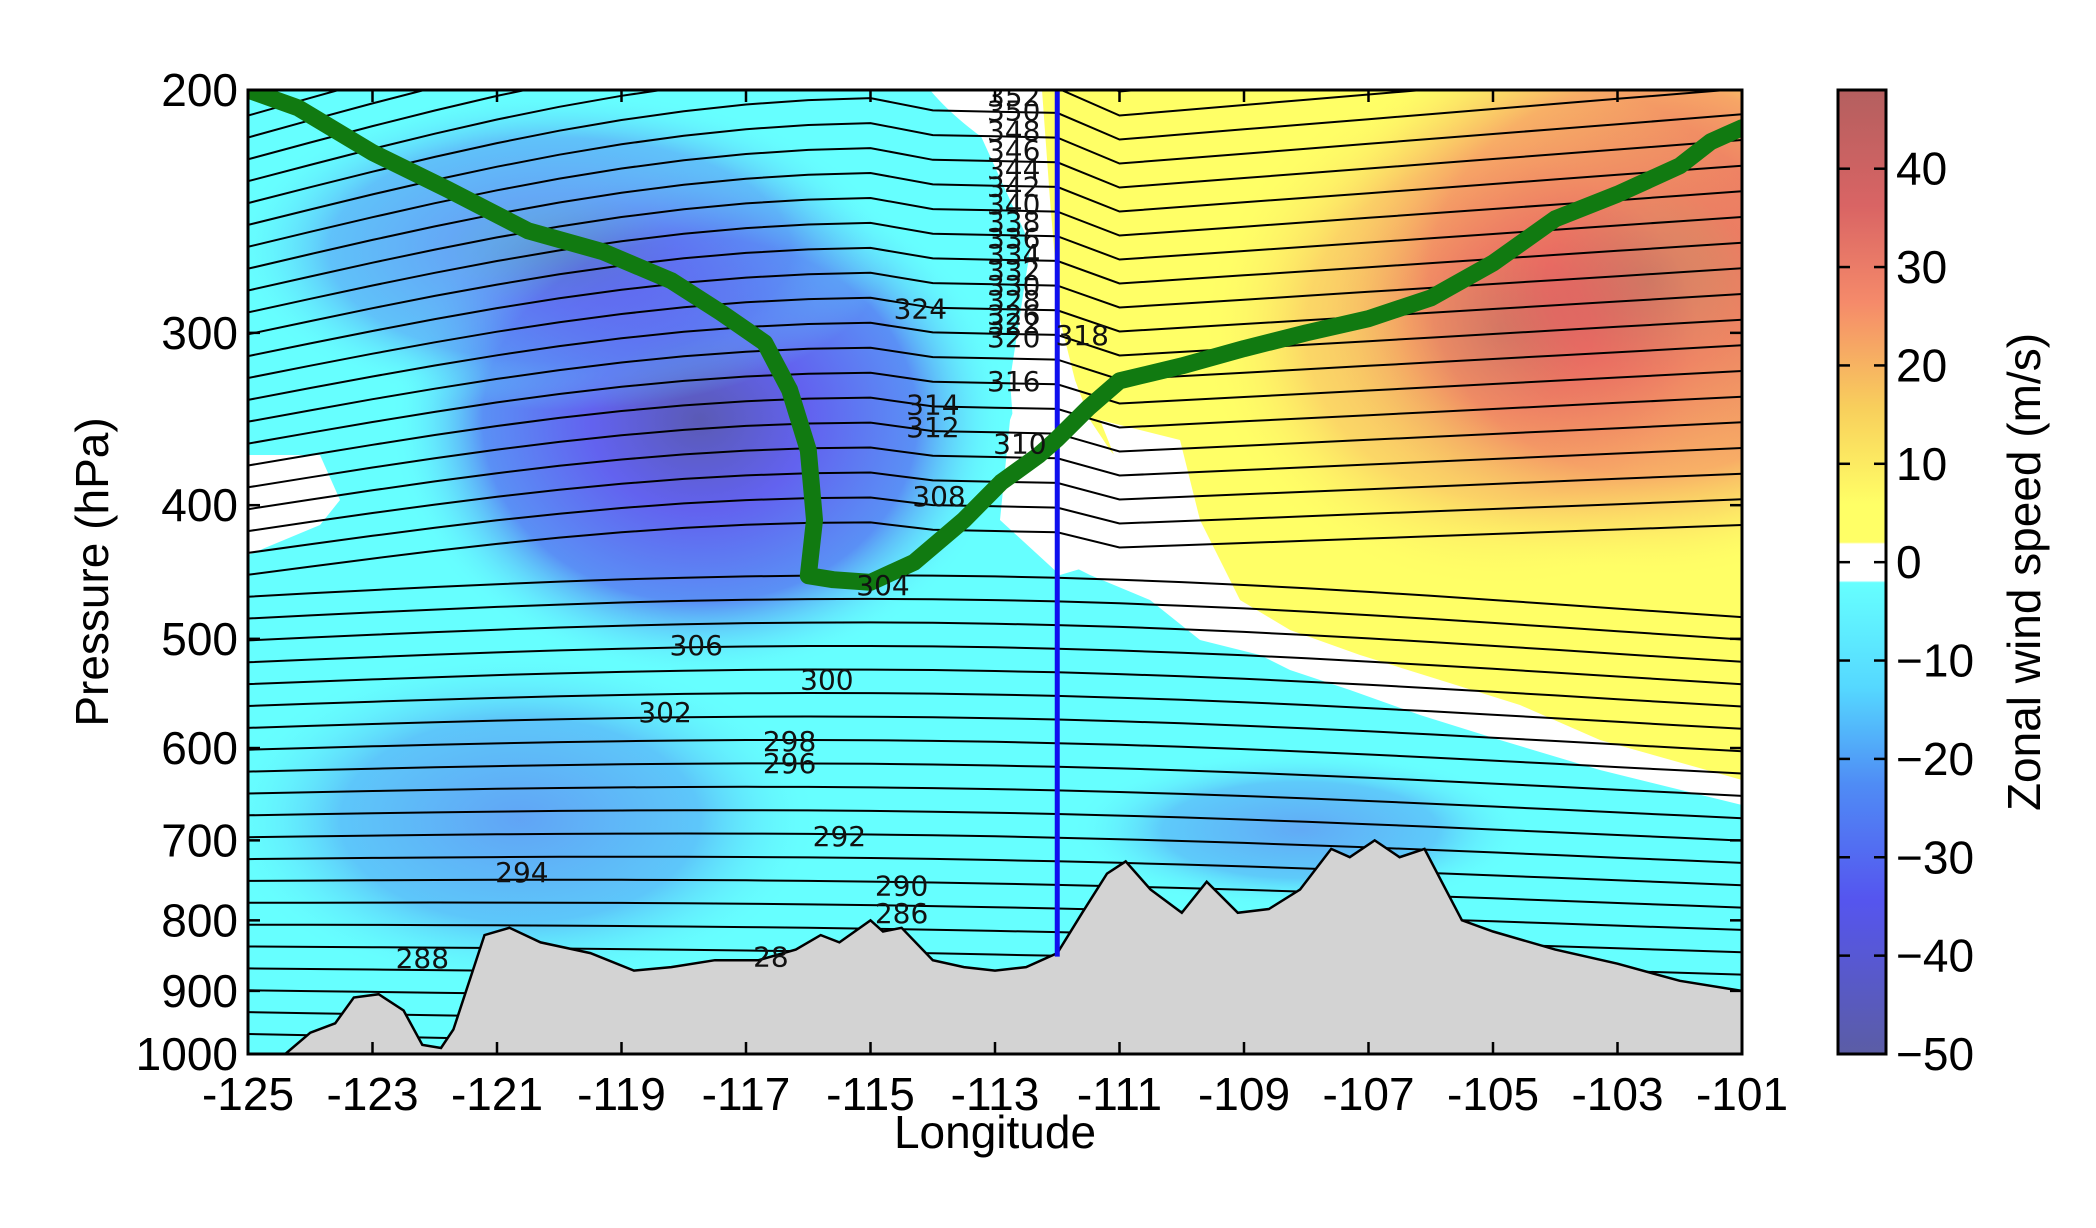  Describe the element at coordinates (1013, 238) in the screenshot. I see `contour-label: 336` at that location.